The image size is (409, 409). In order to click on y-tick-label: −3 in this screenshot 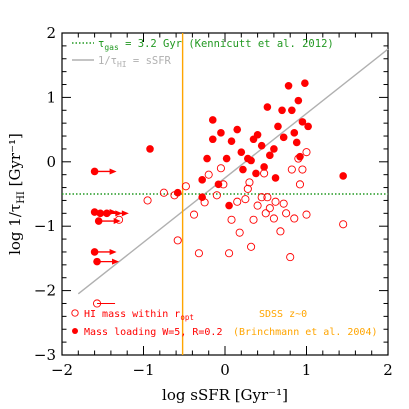, I will do `click(45, 355)`.